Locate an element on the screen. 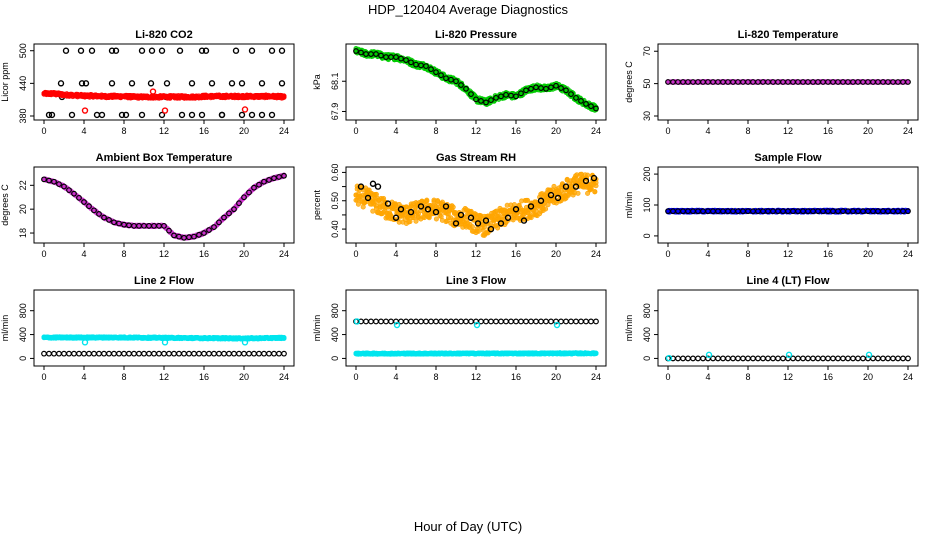  y-tick-label: 100 is located at coordinates (647, 204).